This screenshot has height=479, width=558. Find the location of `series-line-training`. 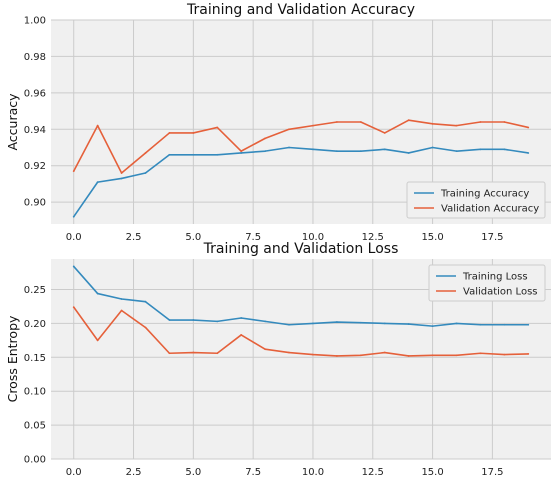

series-line-training is located at coordinates (301, 182).